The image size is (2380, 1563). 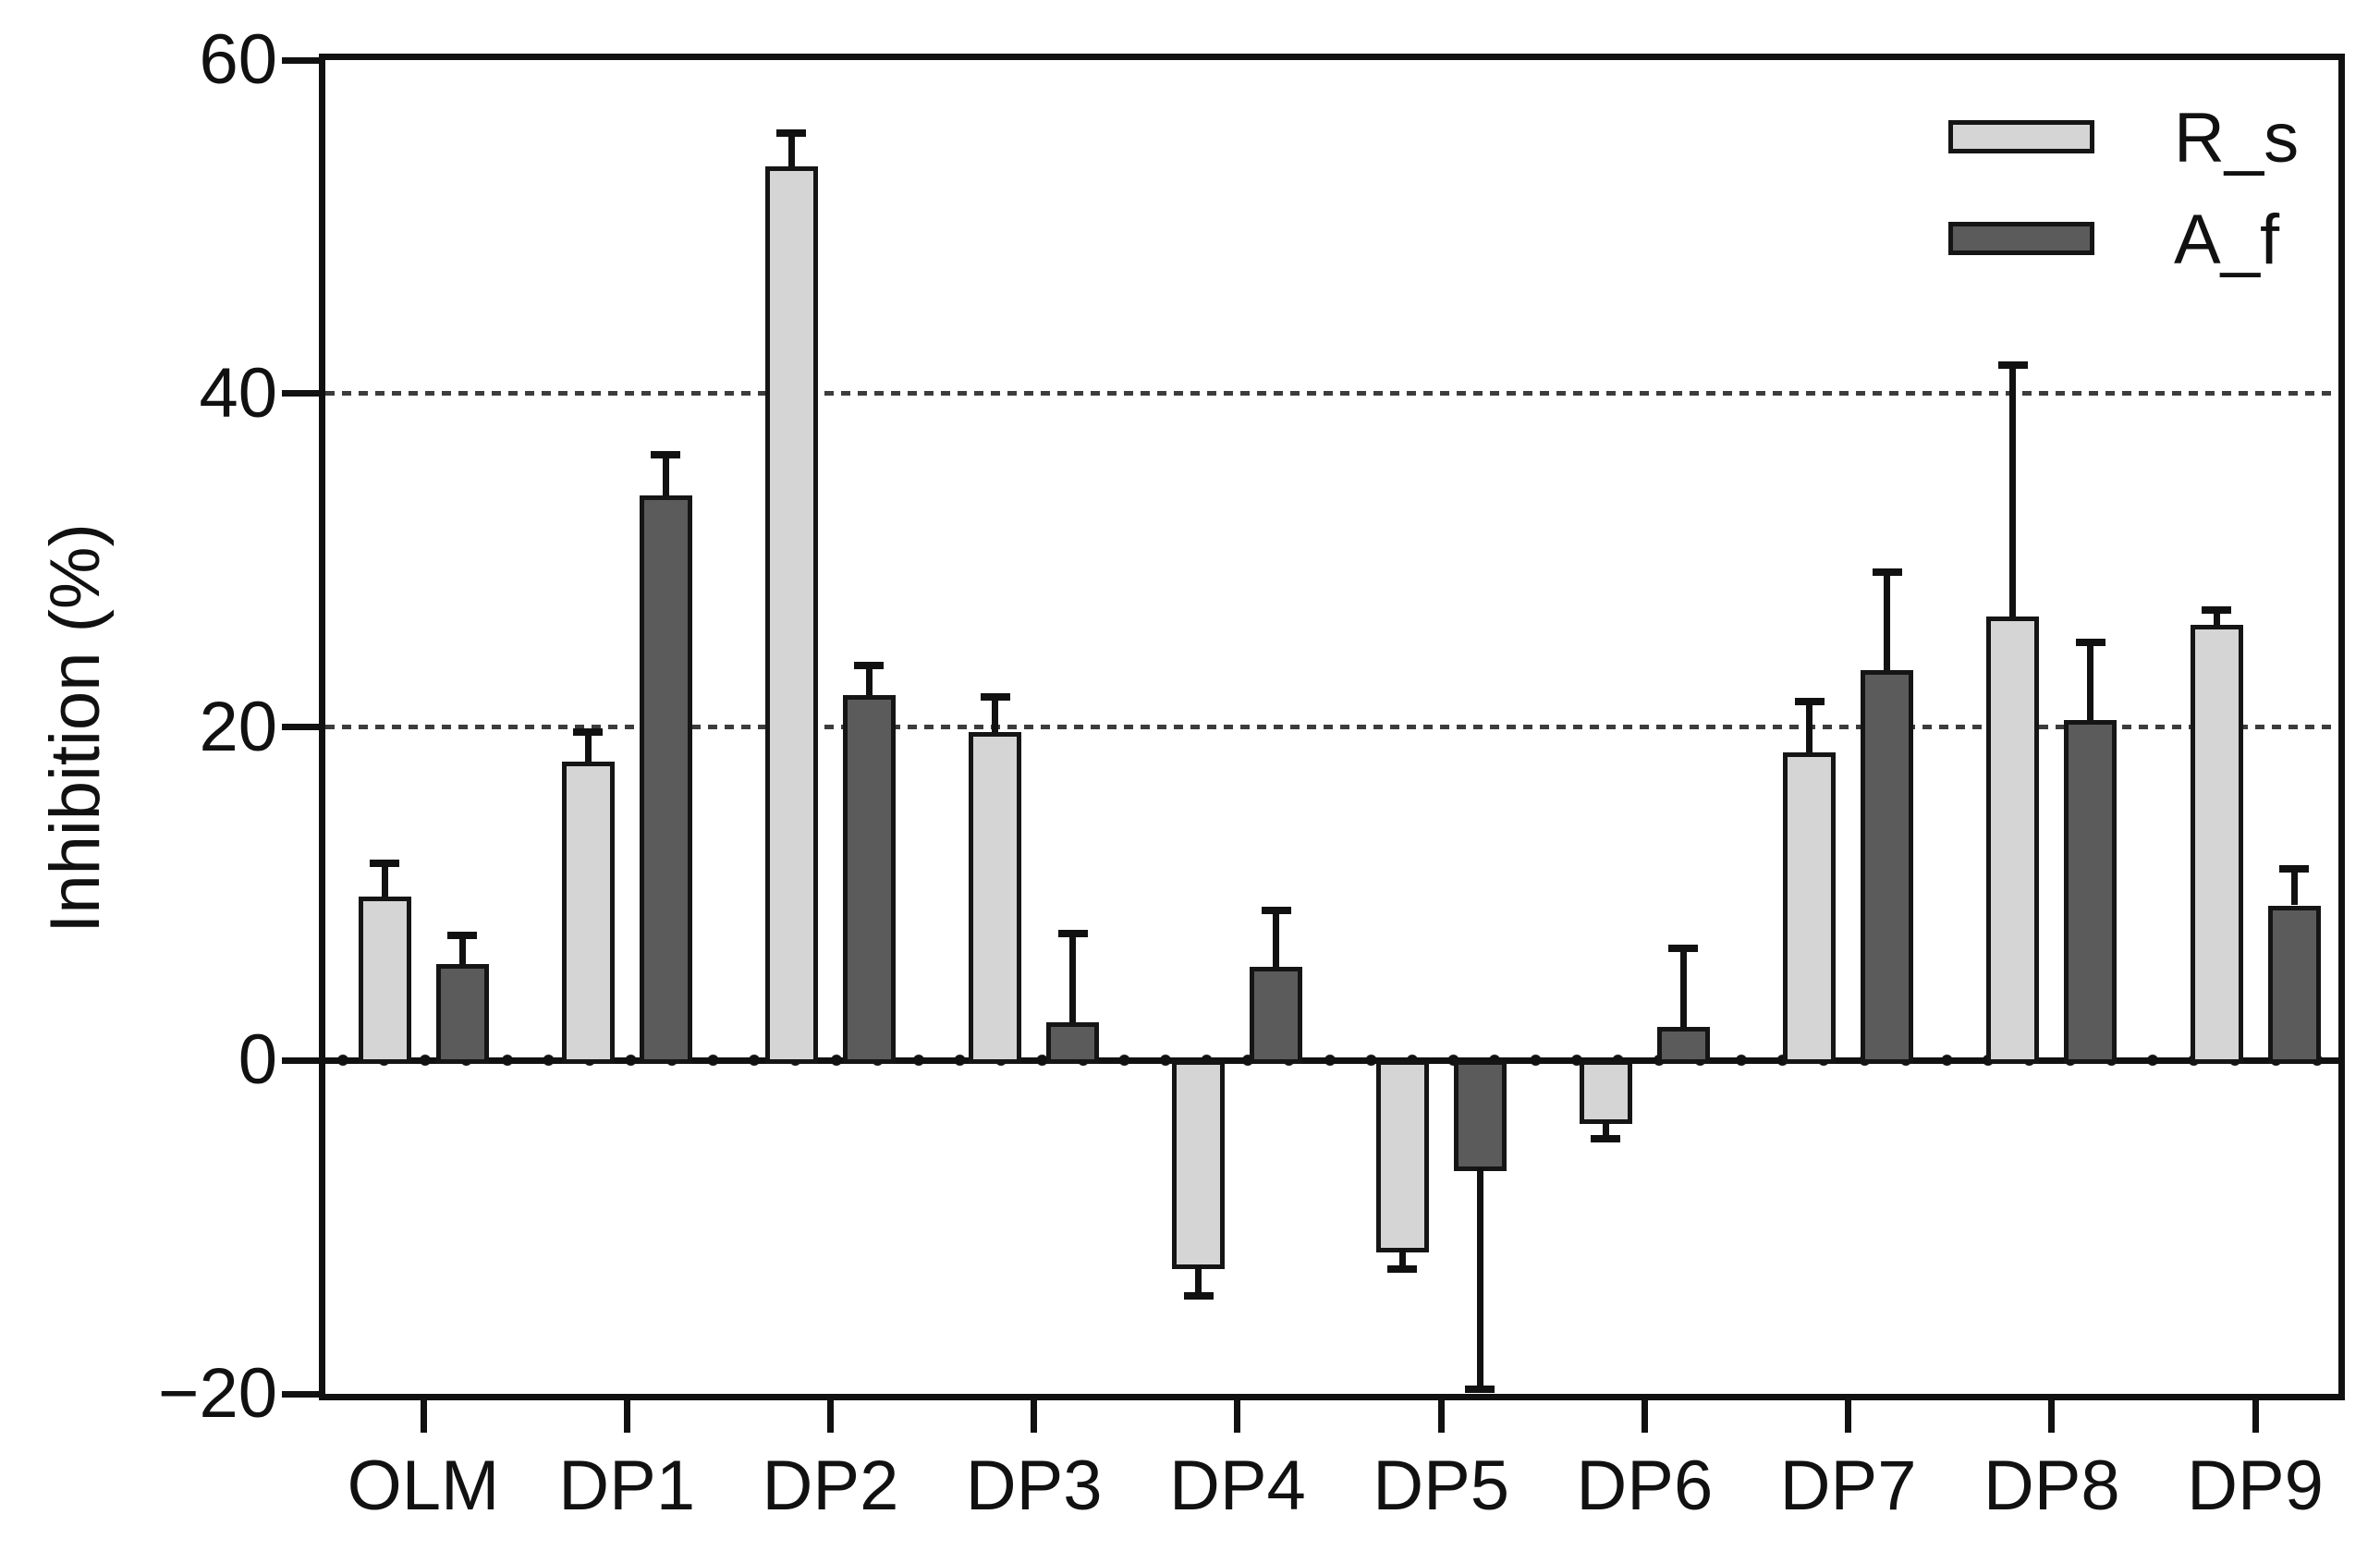 What do you see at coordinates (2227, 240) in the screenshot?
I see `legend-label-af: A_f` at bounding box center [2227, 240].